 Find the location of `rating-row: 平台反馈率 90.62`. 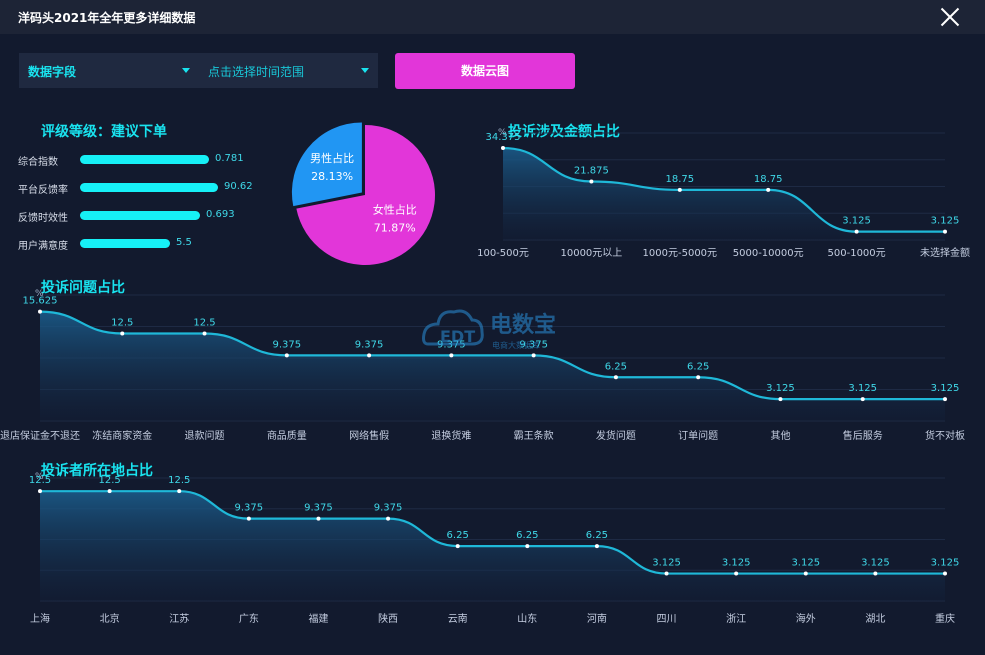

rating-row: 平台反馈率 90.62 is located at coordinates (143, 187).